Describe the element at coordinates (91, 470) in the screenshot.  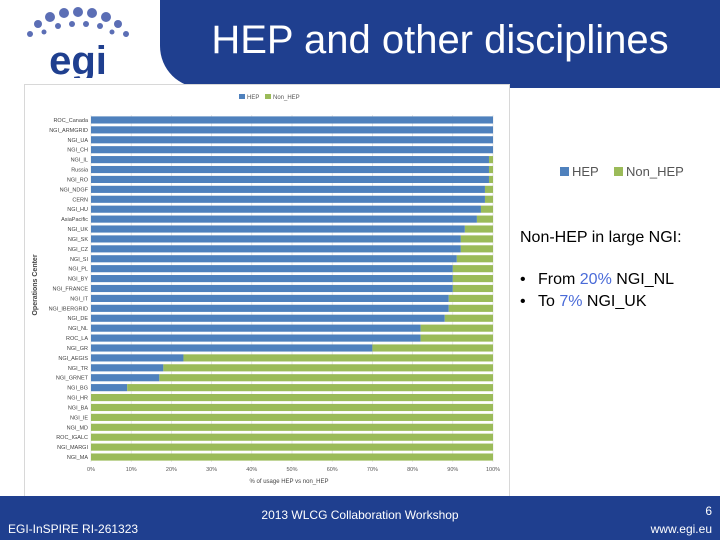
I see `x-tick-label: 0%` at that location.